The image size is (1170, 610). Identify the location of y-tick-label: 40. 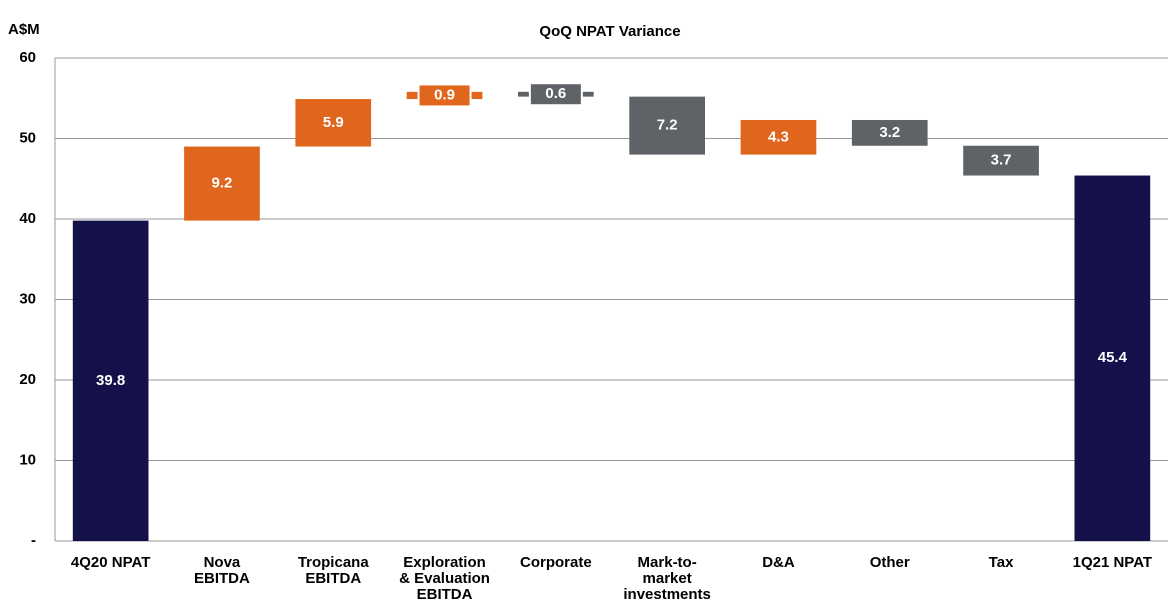
(27, 218).